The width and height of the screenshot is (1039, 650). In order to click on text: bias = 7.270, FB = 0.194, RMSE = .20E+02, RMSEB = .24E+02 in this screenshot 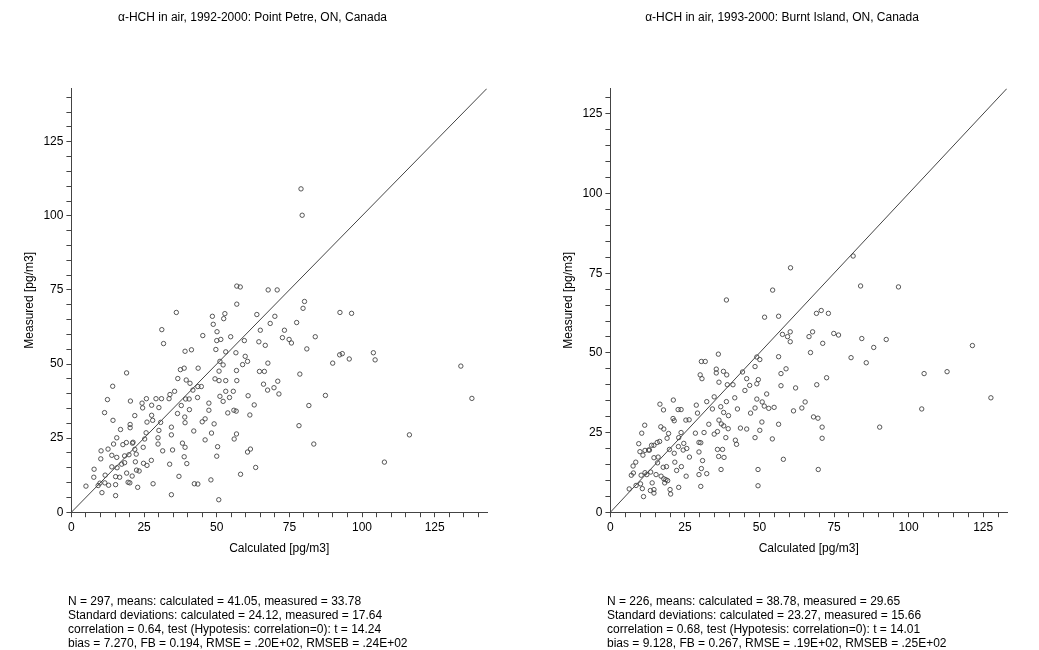, I will do `click(238, 643)`.